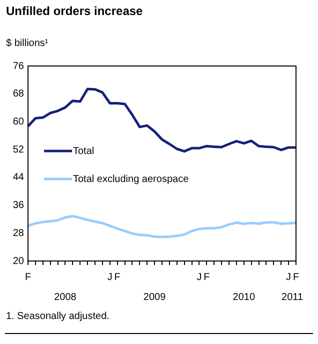 The image size is (318, 344). What do you see at coordinates (58, 316) in the screenshot?
I see `text: 1. Seasonally adjusted.` at bounding box center [58, 316].